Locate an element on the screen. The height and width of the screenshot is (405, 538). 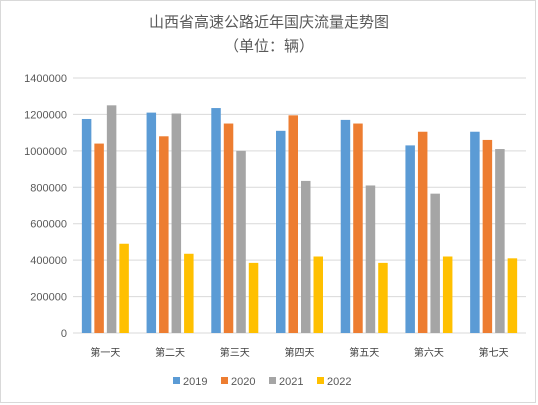
x-tick-label: 第五天 is located at coordinates (364, 352).